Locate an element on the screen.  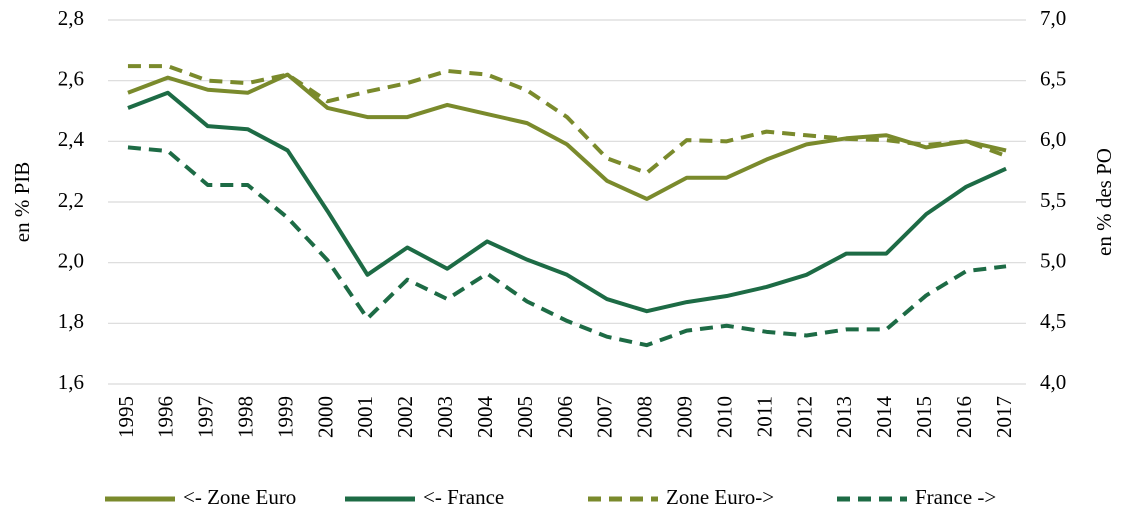
x-tick-label: 2008 is located at coordinates (645, 417).